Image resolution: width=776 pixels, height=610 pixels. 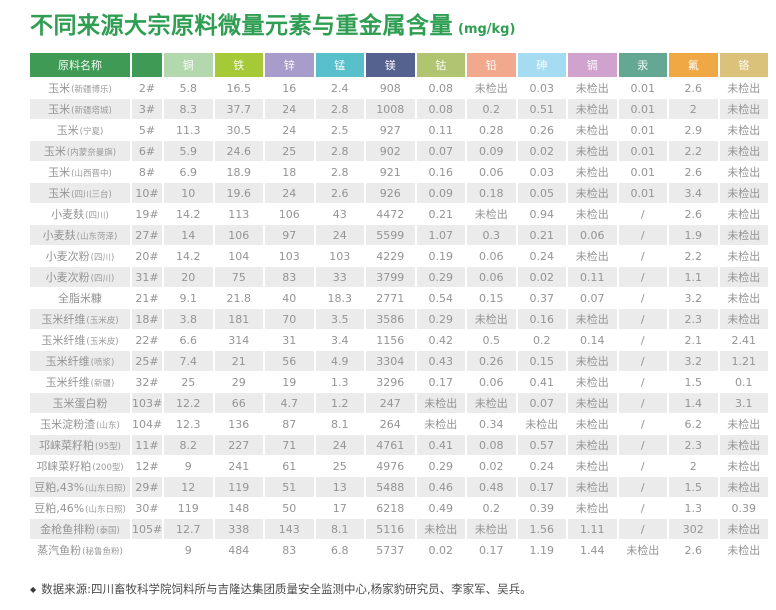 What do you see at coordinates (188, 88) in the screenshot?
I see `value-cell: 5.8` at bounding box center [188, 88].